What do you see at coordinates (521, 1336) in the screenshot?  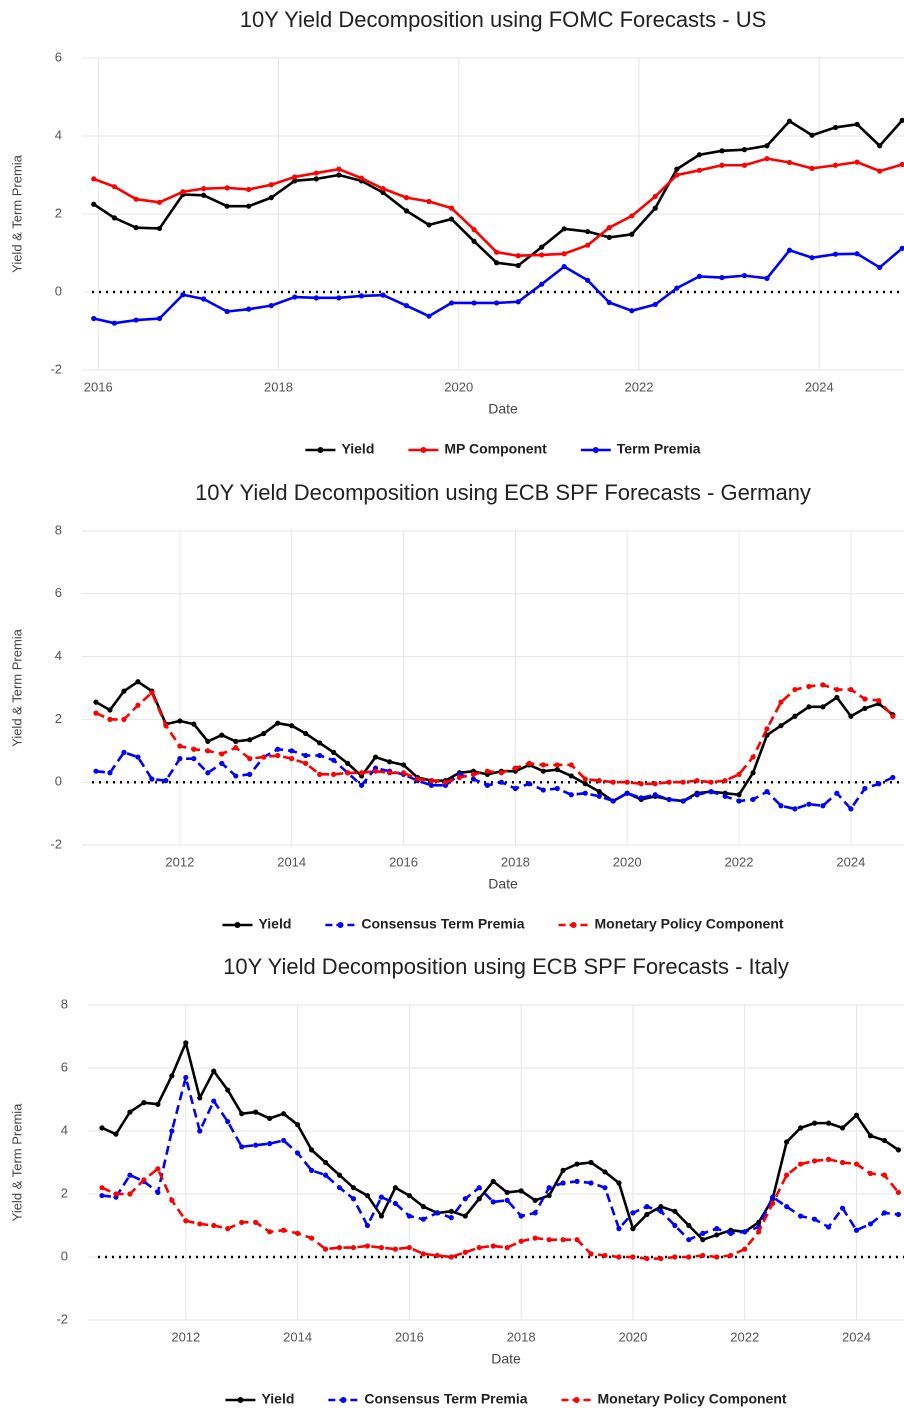 I see `x-tick-label: 2018` at bounding box center [521, 1336].